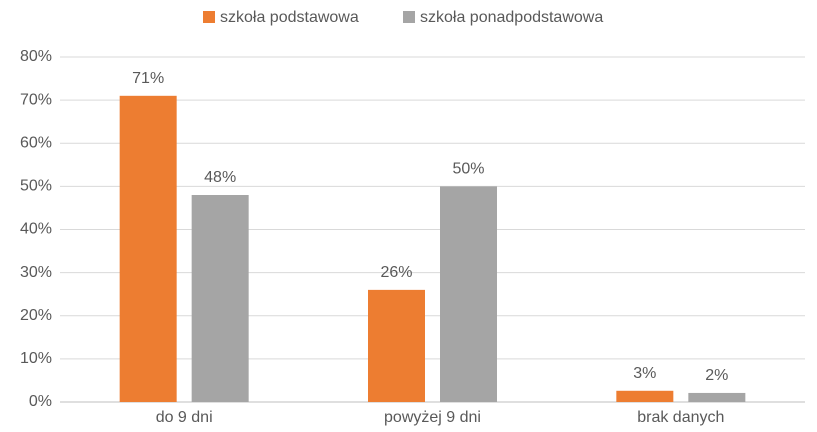 Image resolution: width=817 pixels, height=432 pixels. What do you see at coordinates (680, 417) in the screenshot?
I see `x-tick-label: brak danych` at bounding box center [680, 417].